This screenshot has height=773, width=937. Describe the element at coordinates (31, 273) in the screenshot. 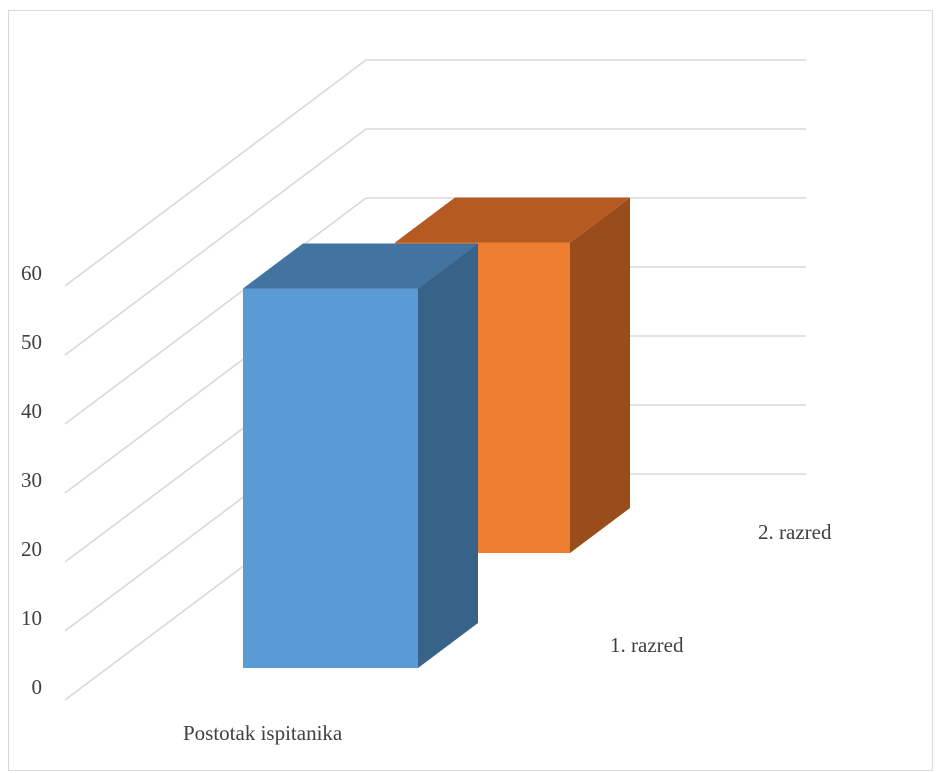

I see `y-tick-label: 60` at that location.